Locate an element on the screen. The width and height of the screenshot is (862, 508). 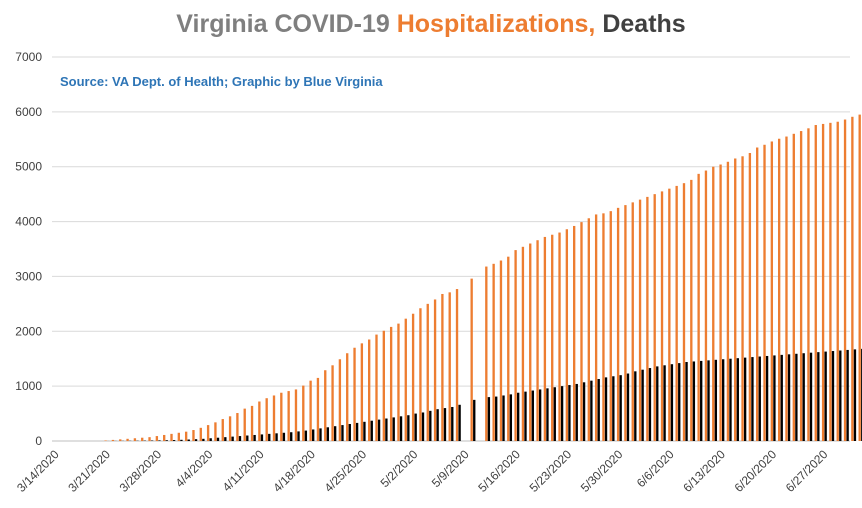
x-tick-label: 5/23/2020 is located at coordinates (551, 471).